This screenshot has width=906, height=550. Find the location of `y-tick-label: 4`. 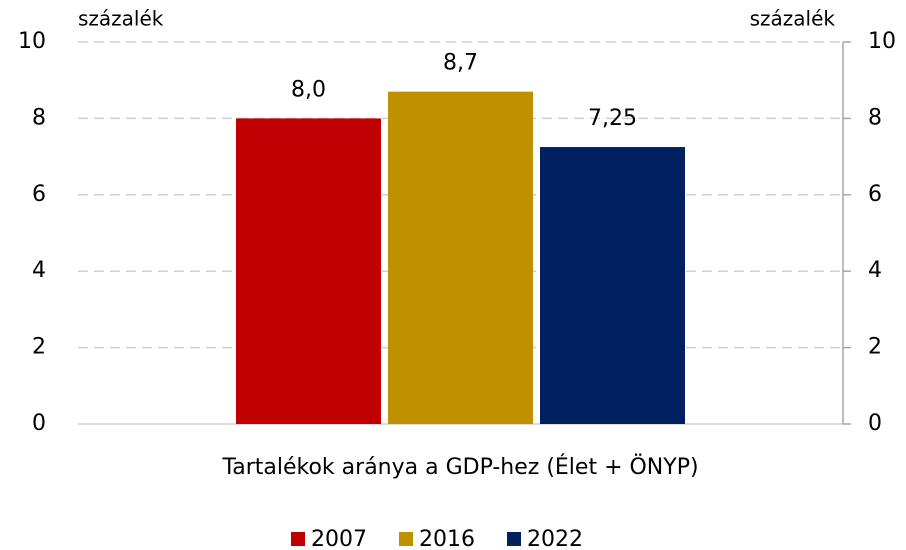

y-tick-label: 4 is located at coordinates (39, 270).